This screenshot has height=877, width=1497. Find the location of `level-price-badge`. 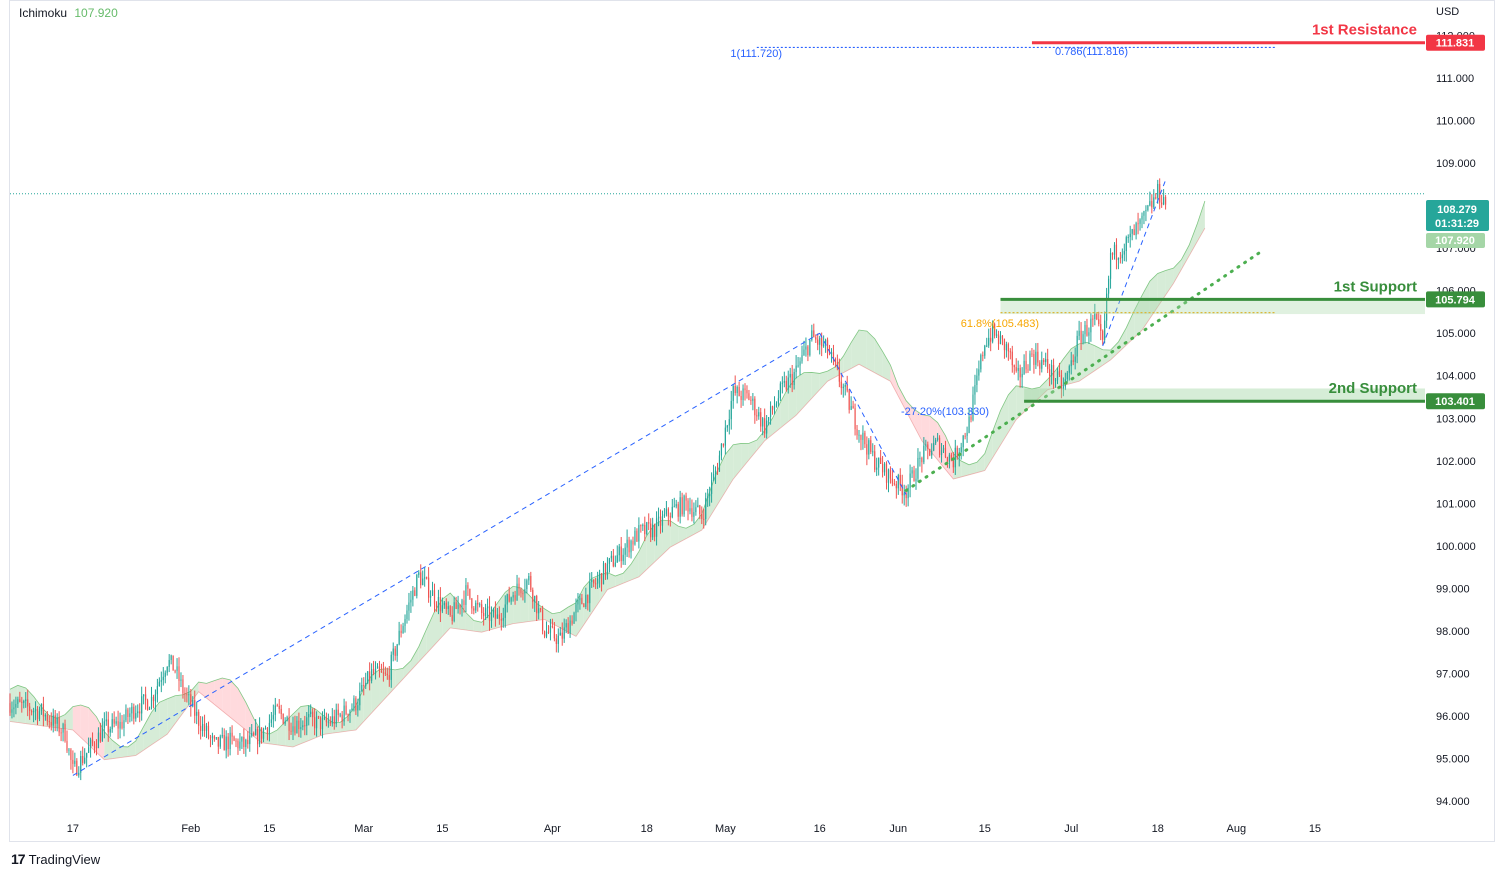

level-price-badge is located at coordinates (1455, 299).